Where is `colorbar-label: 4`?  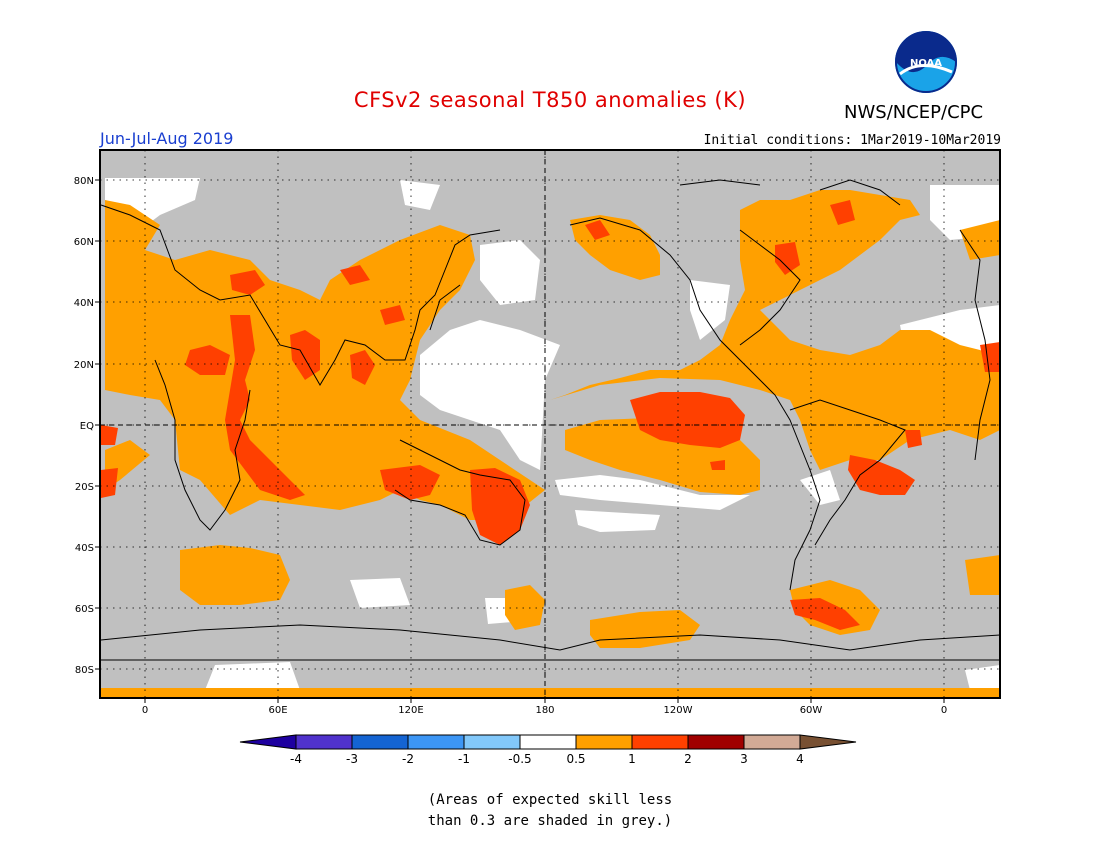
colorbar-label: 4 is located at coordinates (800, 759).